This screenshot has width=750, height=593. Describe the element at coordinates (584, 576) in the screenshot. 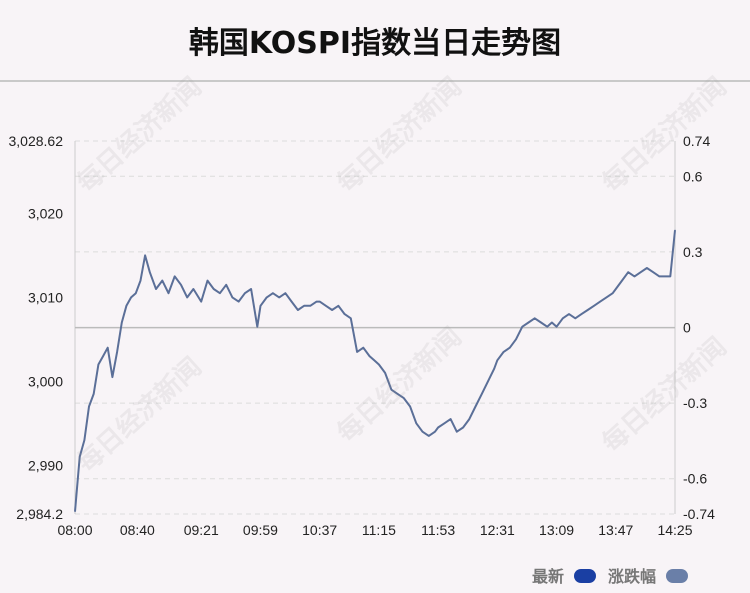

I see `legend-latest-swatch` at that location.